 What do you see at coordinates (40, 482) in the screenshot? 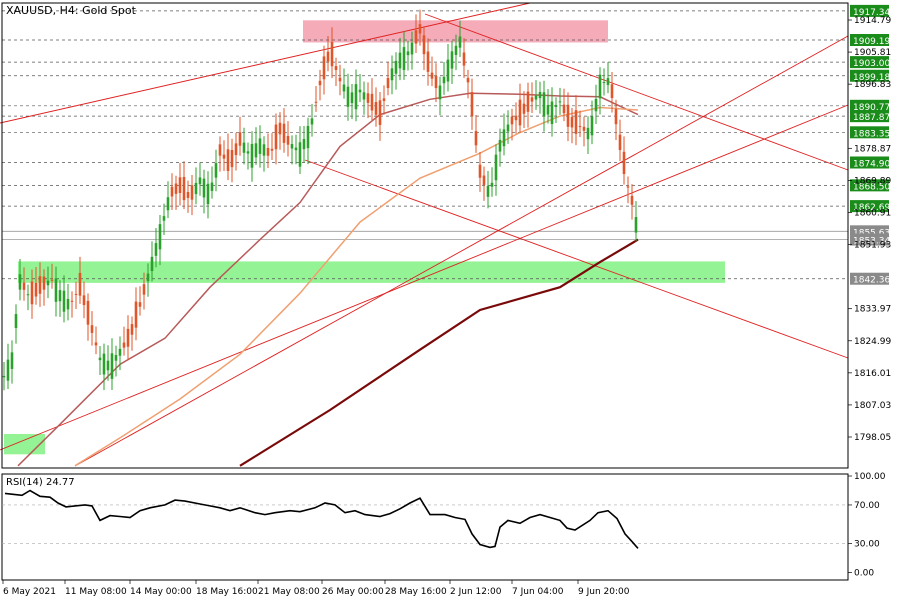
I see `rsi-label: RSI(14) 24.77` at bounding box center [40, 482].